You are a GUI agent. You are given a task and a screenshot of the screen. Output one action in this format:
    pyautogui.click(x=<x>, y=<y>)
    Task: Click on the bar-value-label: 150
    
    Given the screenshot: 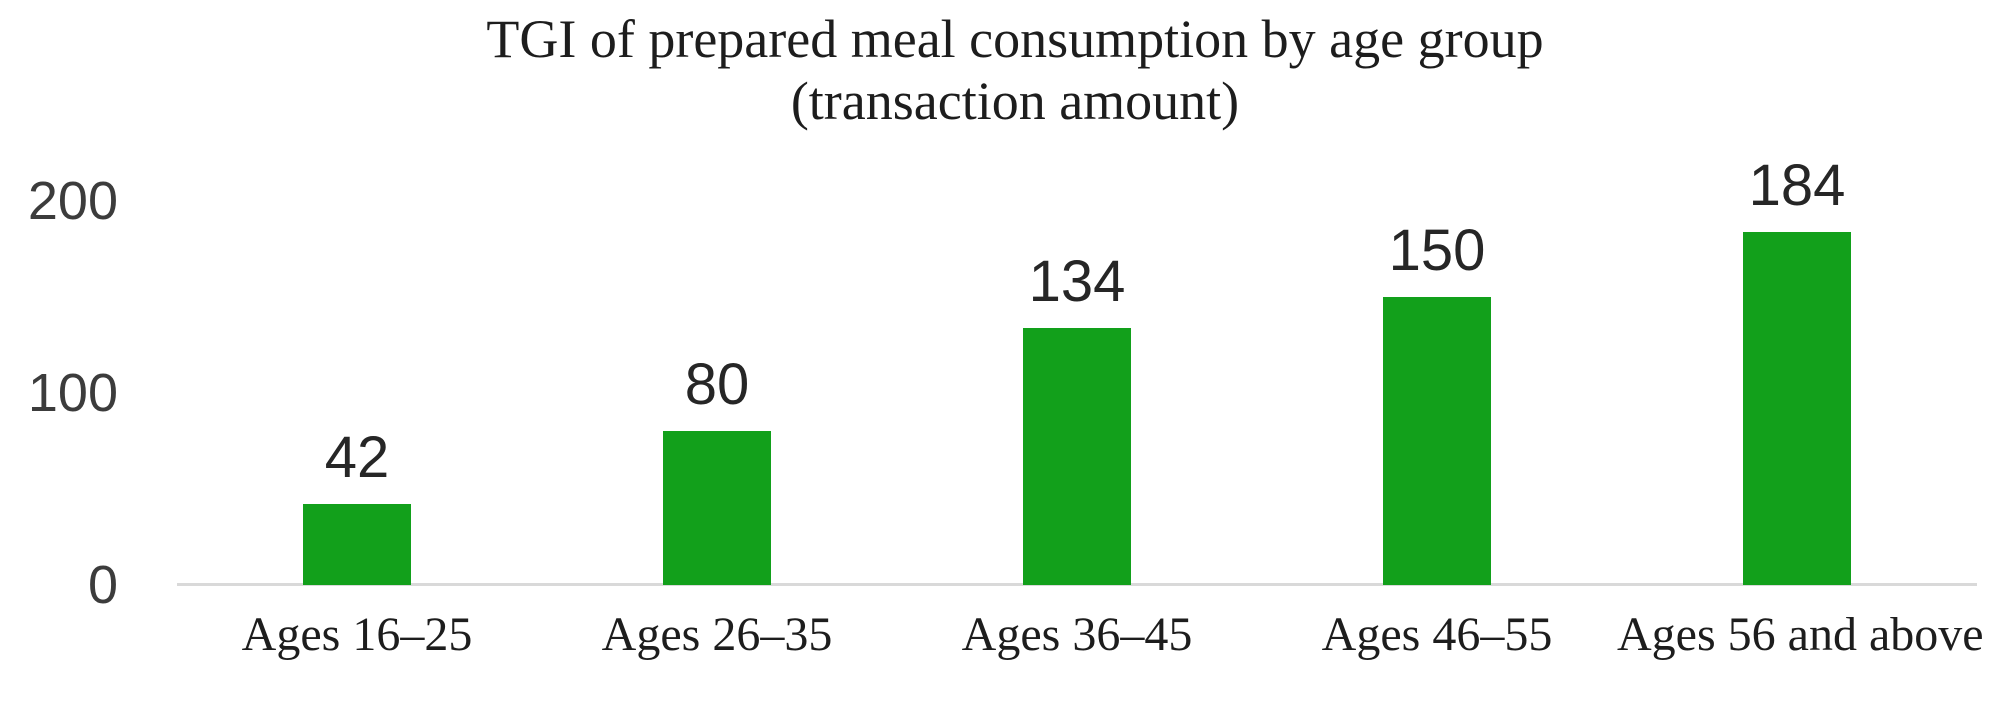 What is the action you would take?
    pyautogui.click(x=1437, y=250)
    